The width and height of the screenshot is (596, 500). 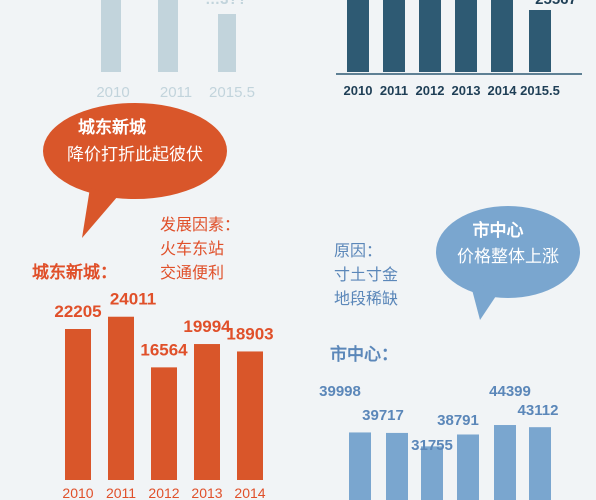 I want to click on dark-bar-2015.5, so click(x=540, y=41).